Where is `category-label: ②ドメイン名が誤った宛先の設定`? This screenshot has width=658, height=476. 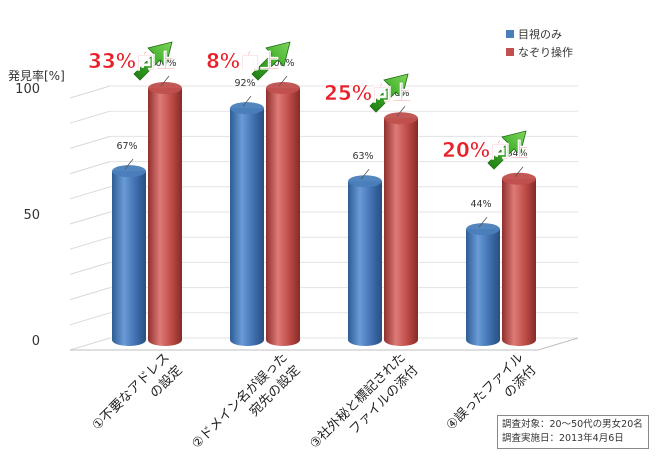
category-label: ②ドメイン名が誤った宛先の設定 is located at coordinates (246, 407).